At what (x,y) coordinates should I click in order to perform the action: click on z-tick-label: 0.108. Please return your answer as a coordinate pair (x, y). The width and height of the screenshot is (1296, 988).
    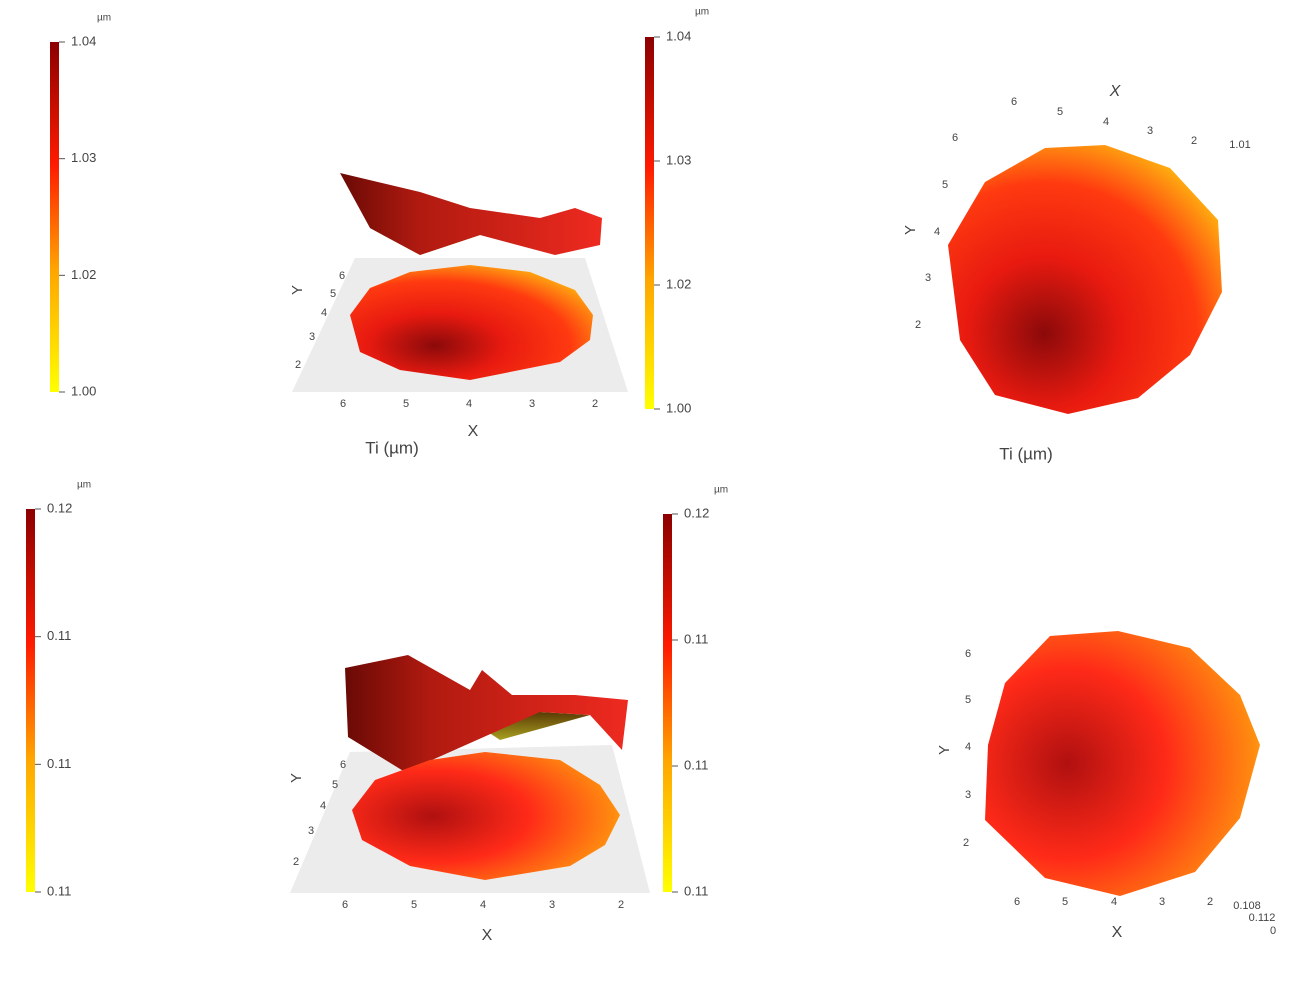
    Looking at the image, I should click on (1247, 906).